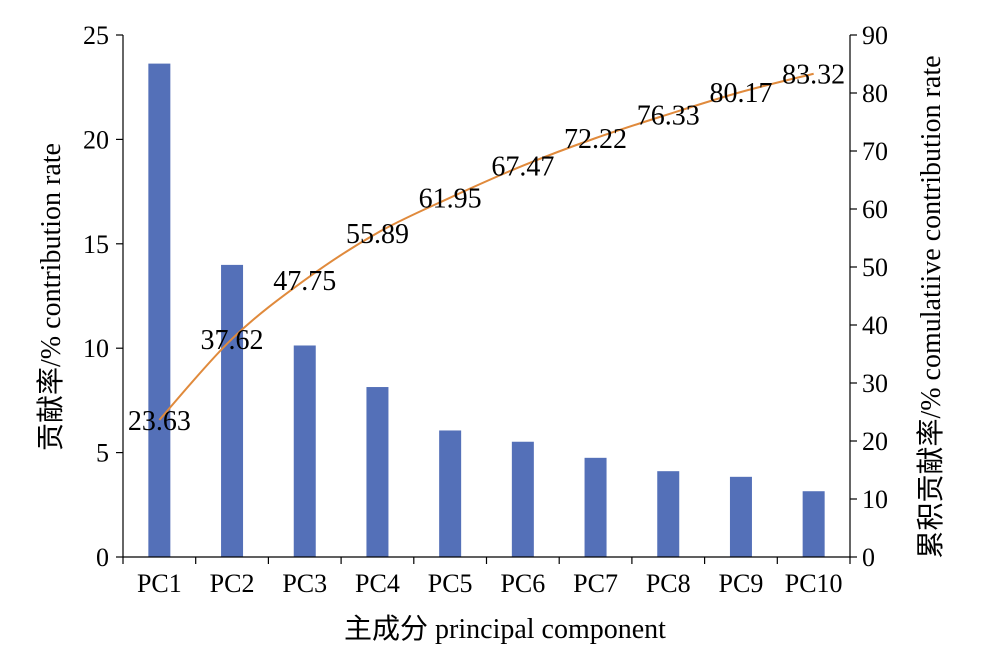 This screenshot has height=671, width=987. Describe the element at coordinates (232, 410) in the screenshot. I see `bar-pc2` at that location.